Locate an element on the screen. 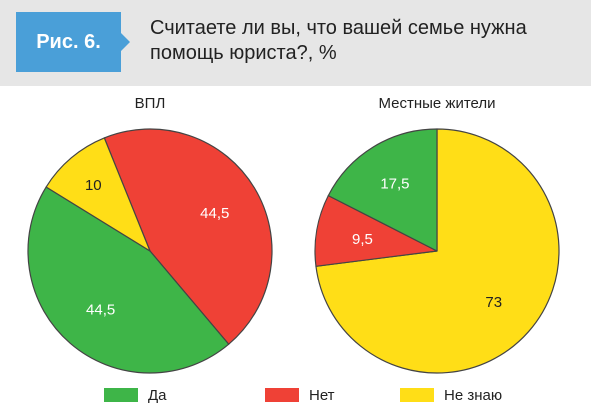 Image resolution: width=591 pixels, height=413 pixels. legend-item-dont-know: Не знаю is located at coordinates (451, 395).